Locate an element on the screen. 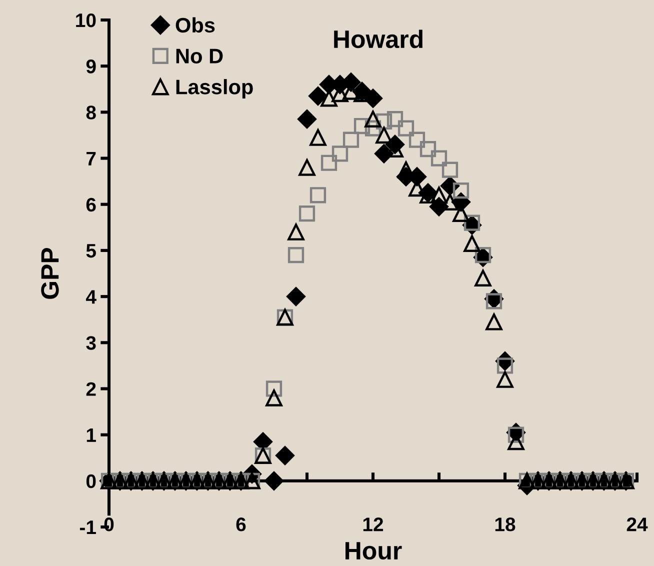 The height and width of the screenshot is (566, 654). y-tick-label: 2 is located at coordinates (91, 389).